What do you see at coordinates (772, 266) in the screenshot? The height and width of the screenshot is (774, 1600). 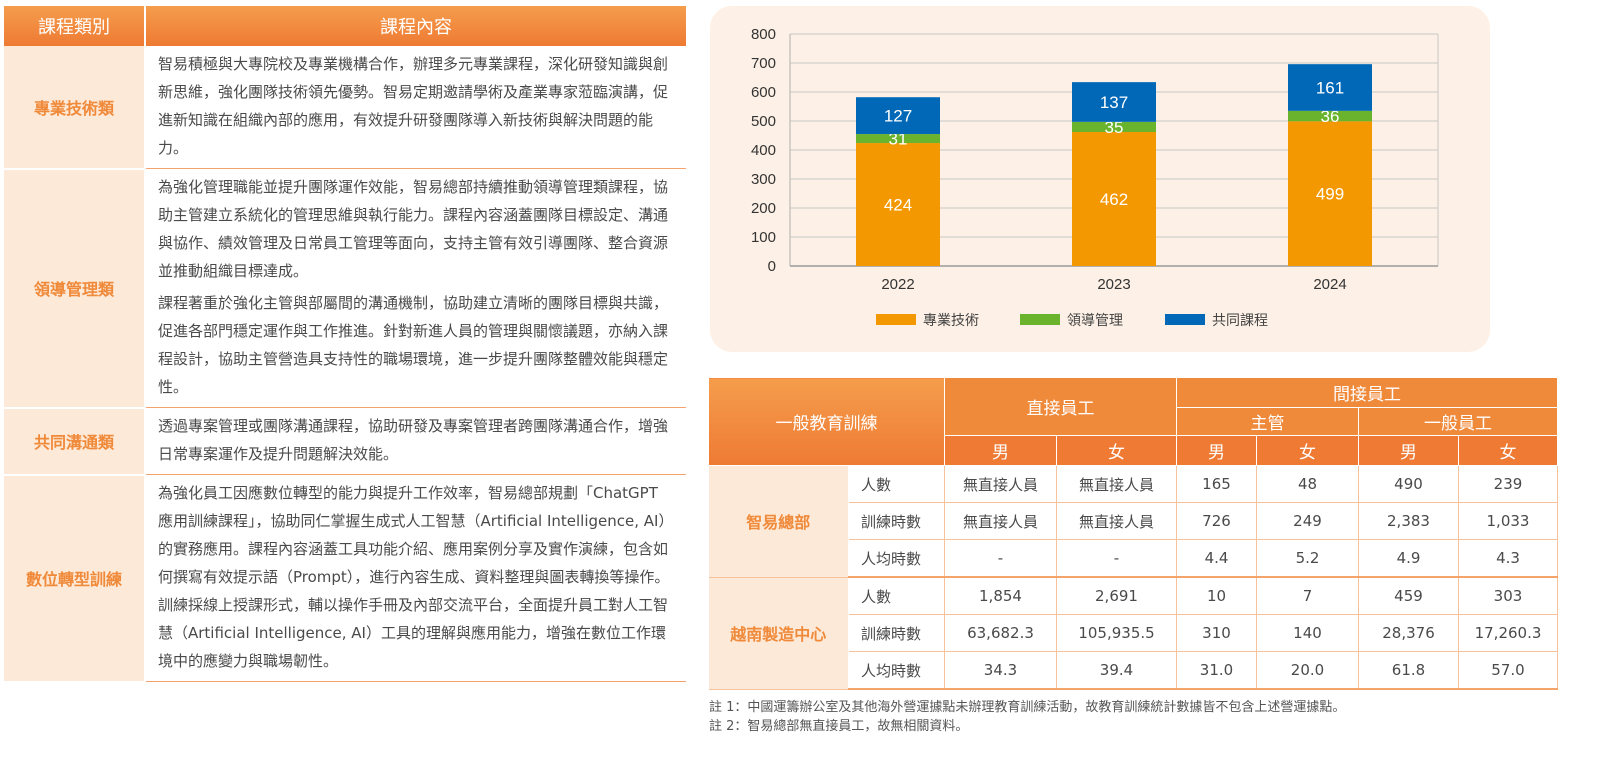 I see `y-tick-label: 0` at bounding box center [772, 266].